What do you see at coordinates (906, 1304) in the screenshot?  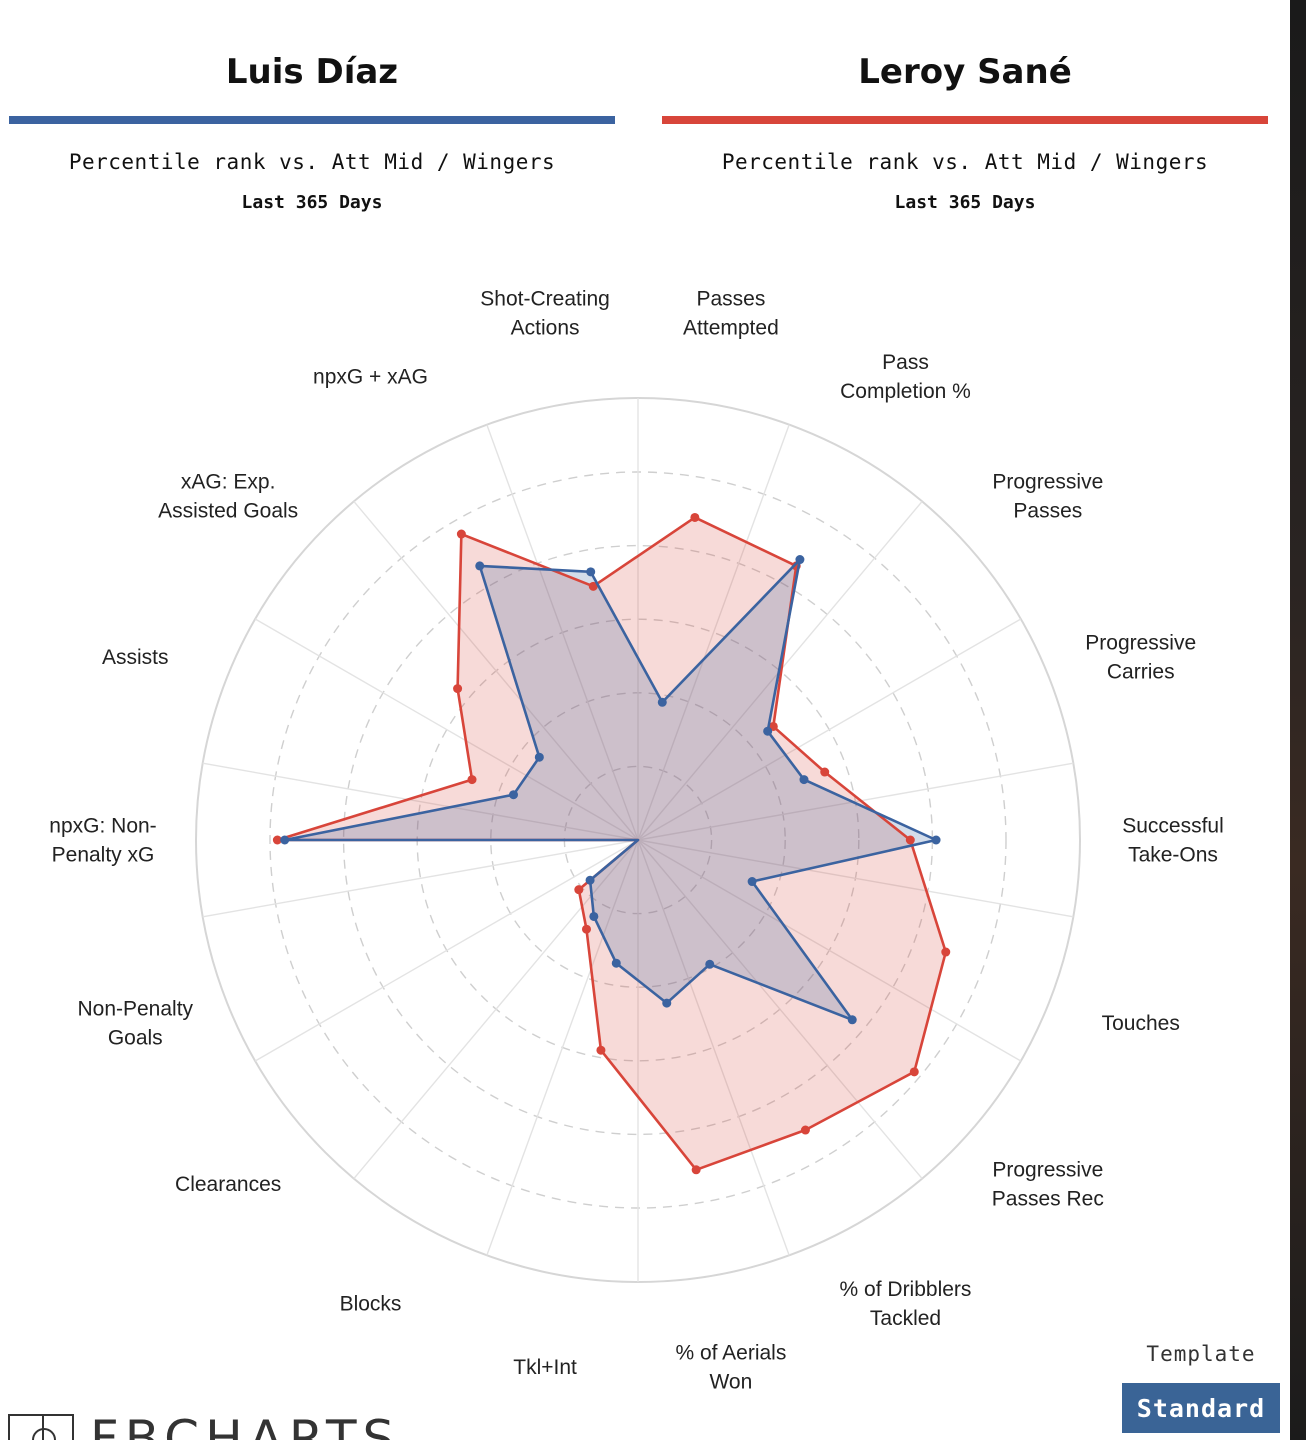 I see `axis-label: % of Dribblers Tackled` at bounding box center [906, 1304].